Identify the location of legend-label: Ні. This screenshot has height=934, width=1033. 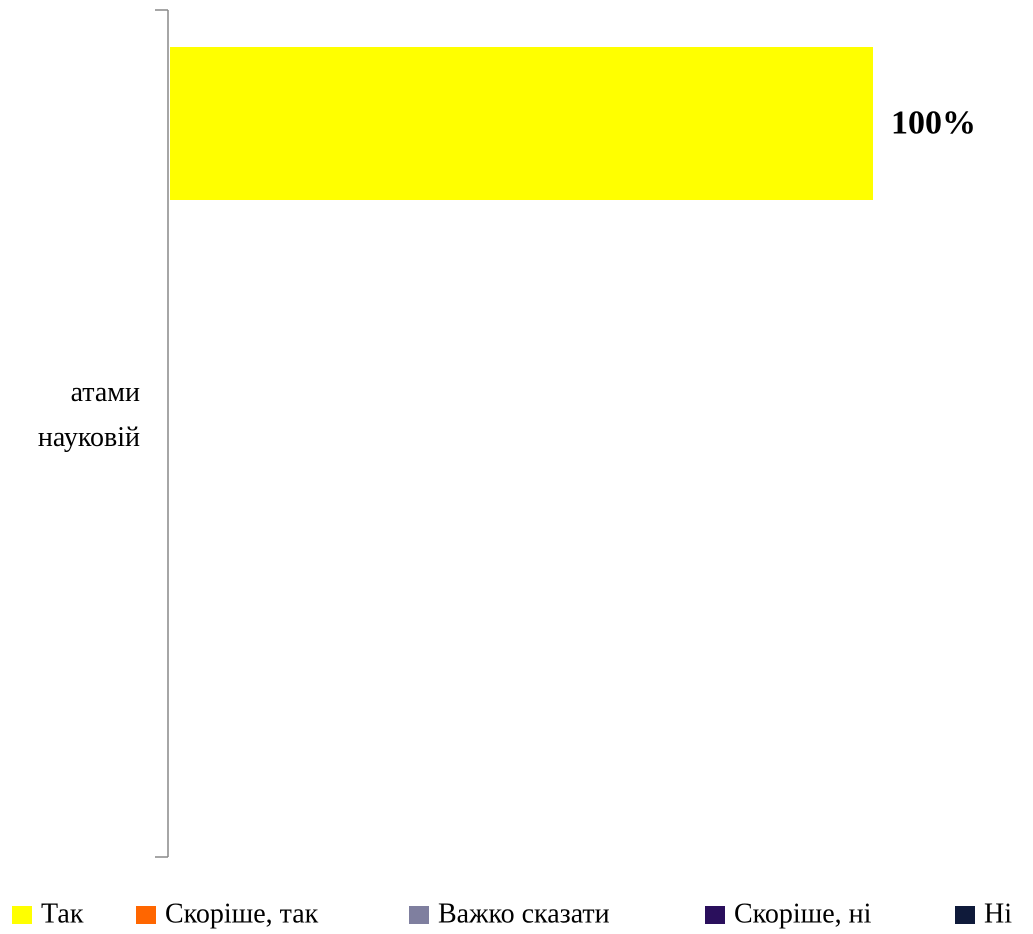
(998, 913).